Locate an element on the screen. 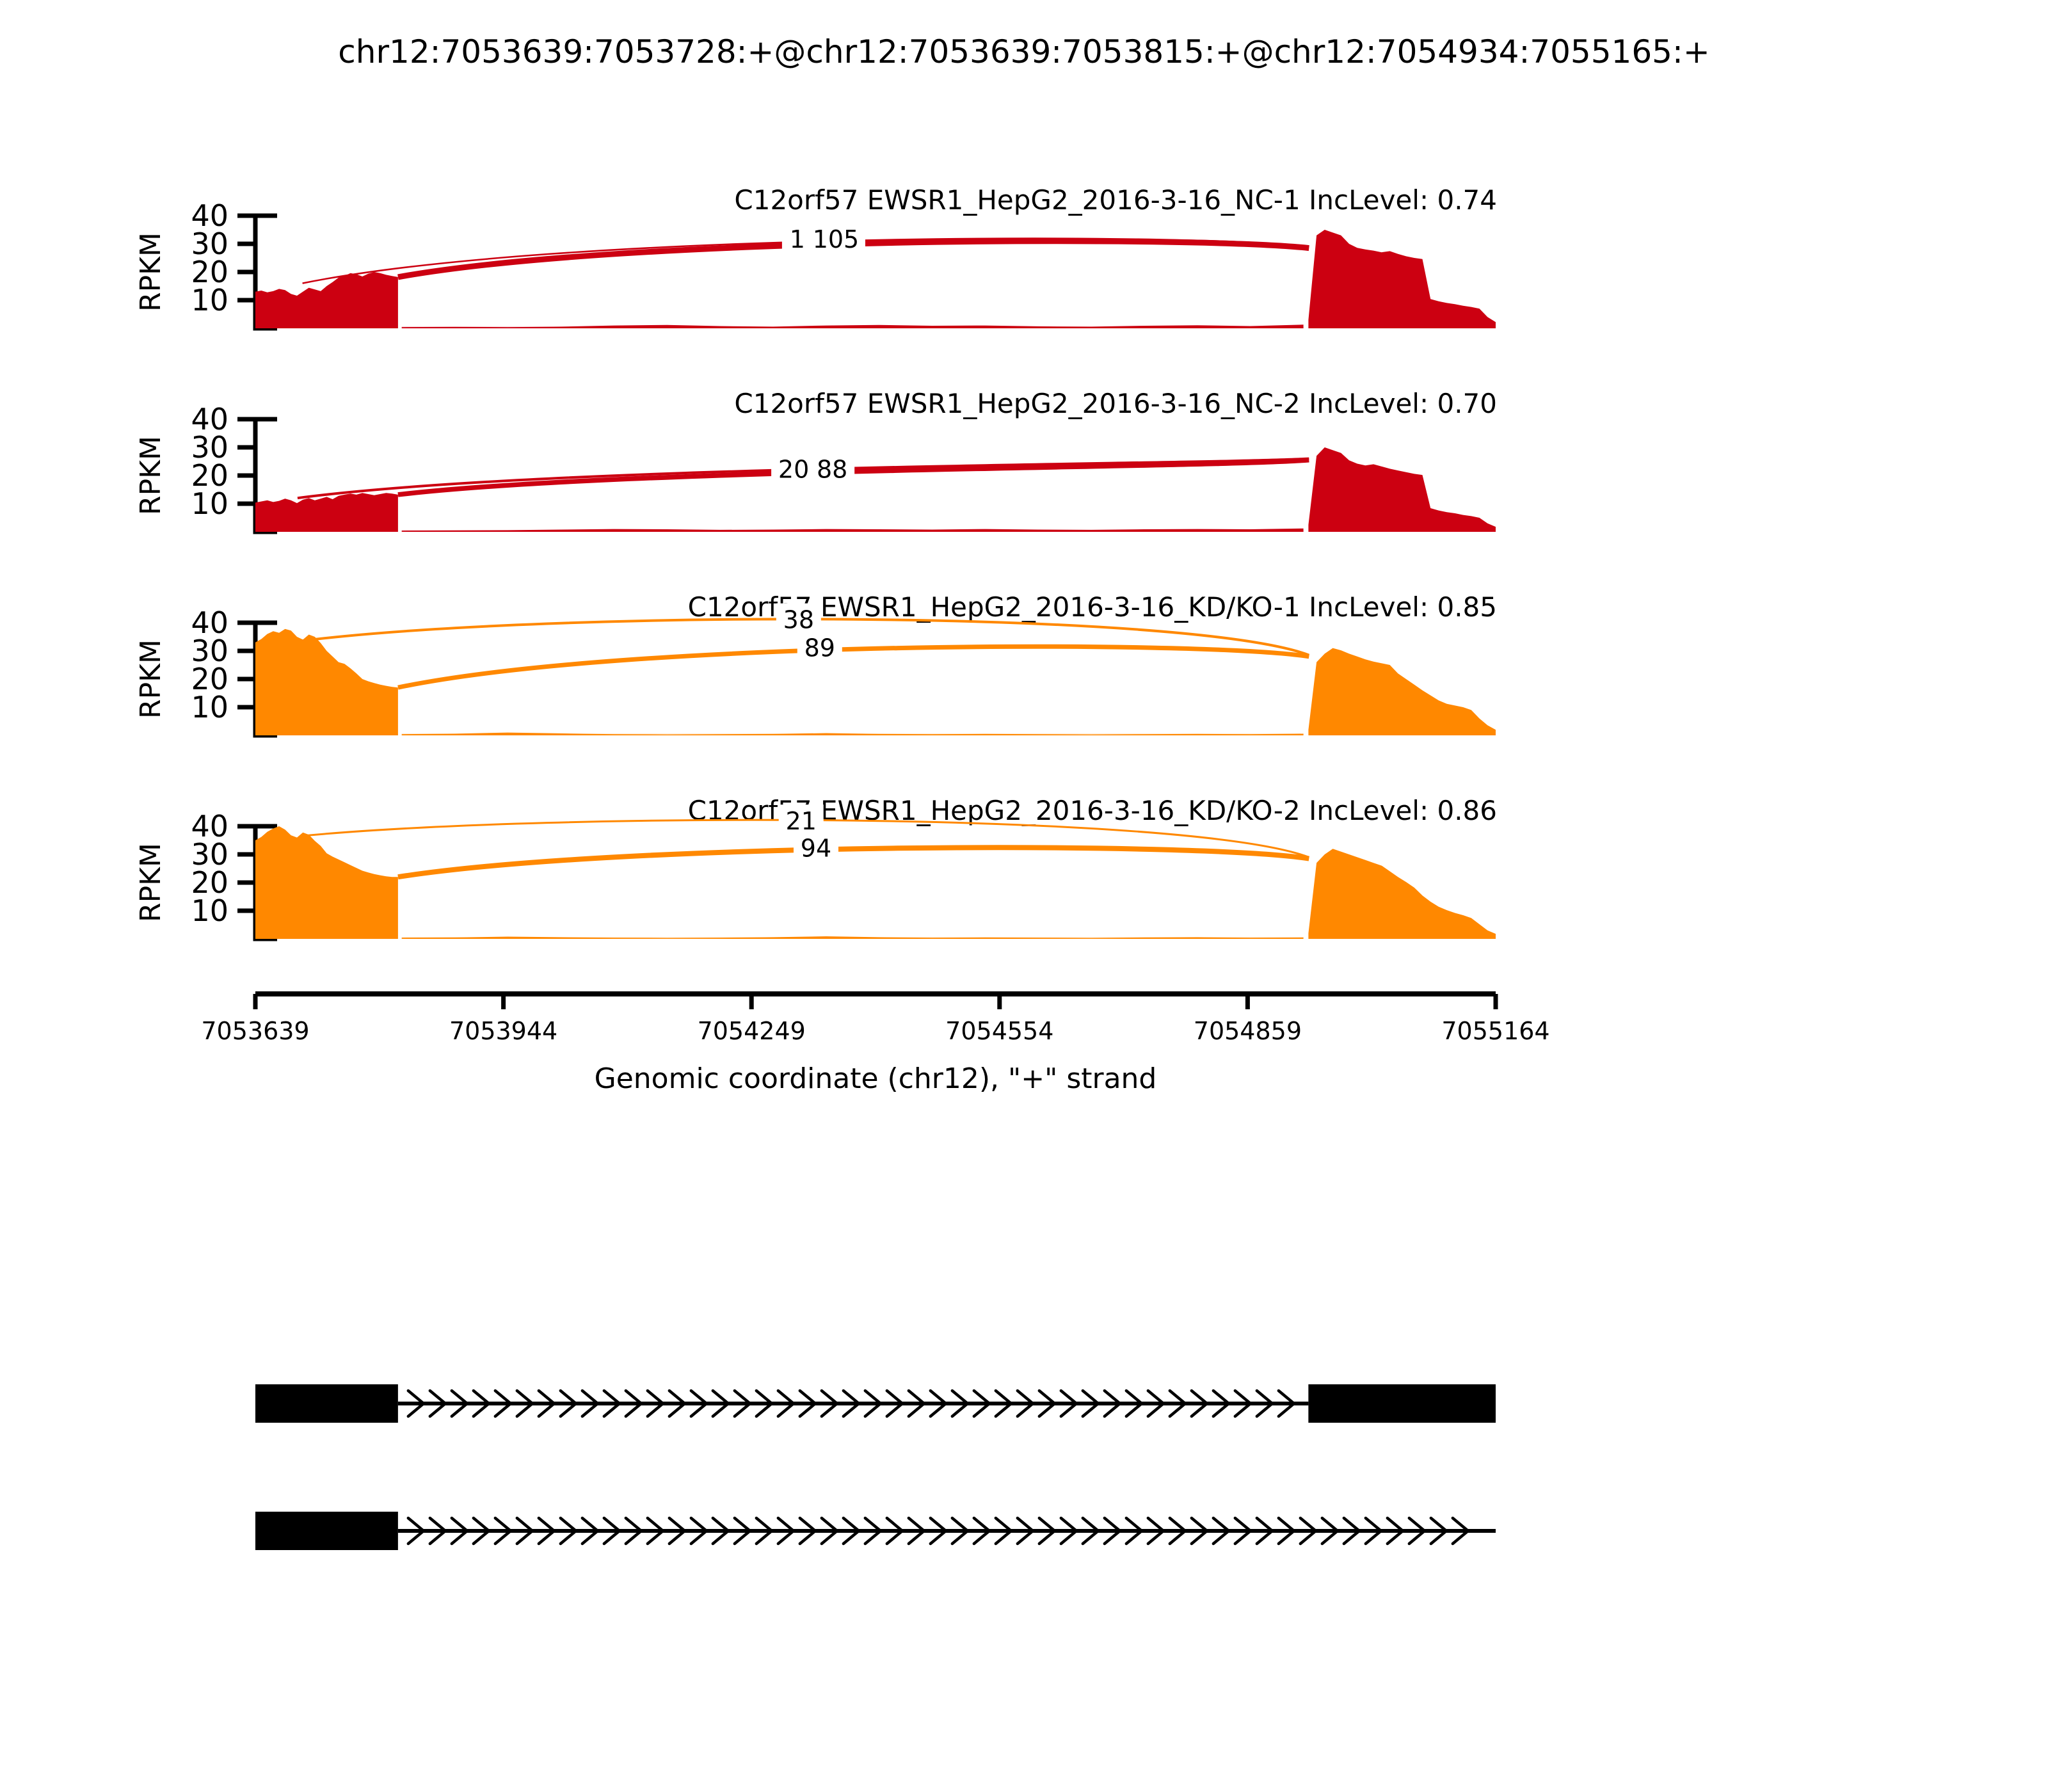  x-tick-label: 7053944 is located at coordinates (503, 1031).